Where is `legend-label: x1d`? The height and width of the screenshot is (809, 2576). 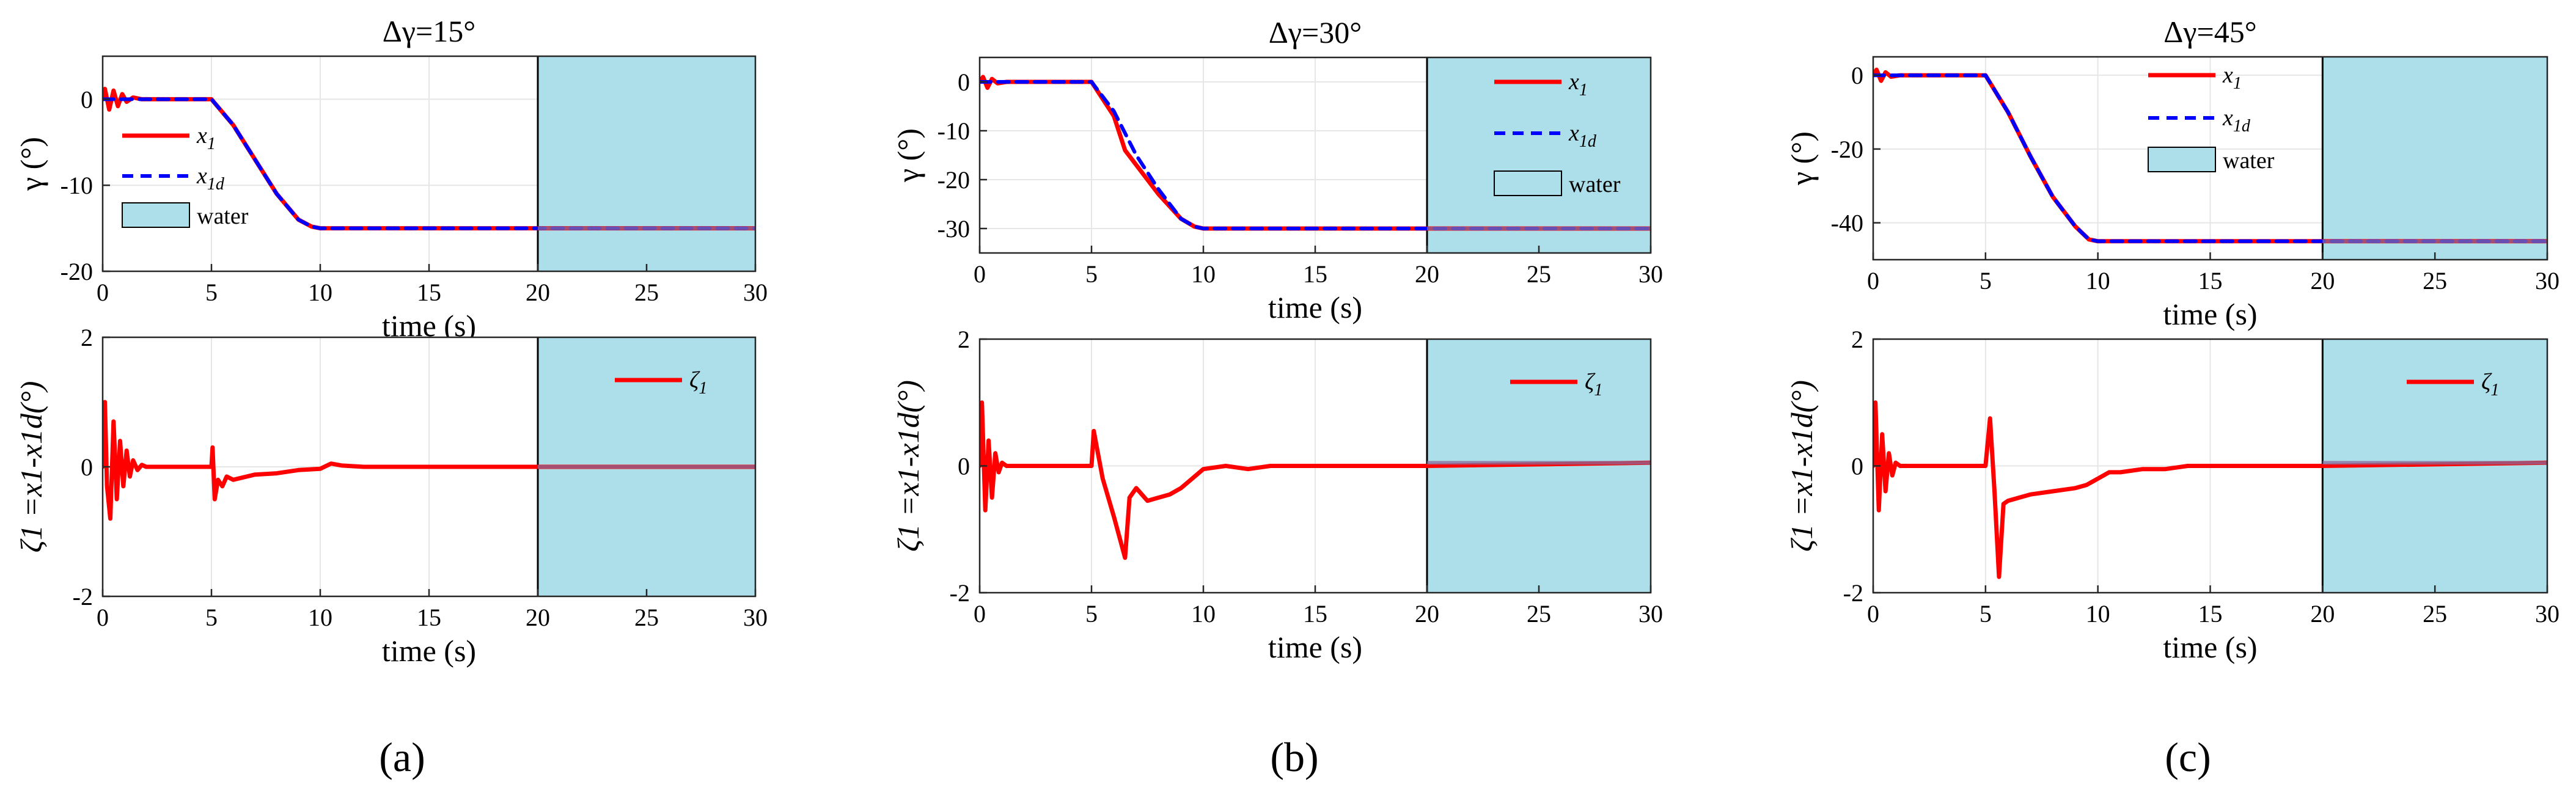
legend-label: x1d is located at coordinates (1582, 136).